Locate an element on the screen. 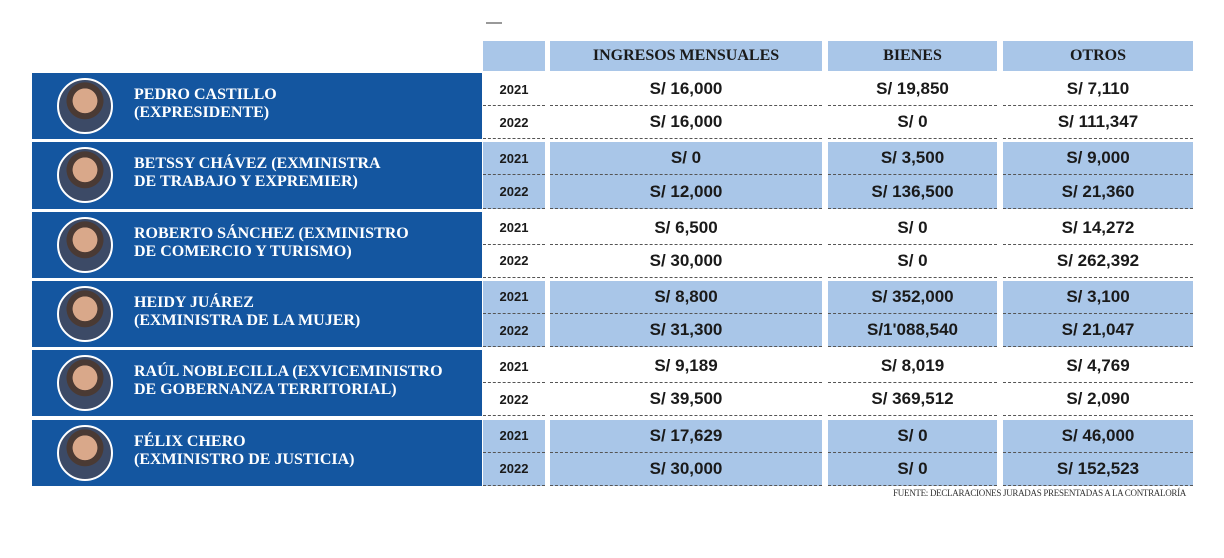 Image resolution: width=1224 pixels, height=558 pixels. mark is located at coordinates (494, 23).